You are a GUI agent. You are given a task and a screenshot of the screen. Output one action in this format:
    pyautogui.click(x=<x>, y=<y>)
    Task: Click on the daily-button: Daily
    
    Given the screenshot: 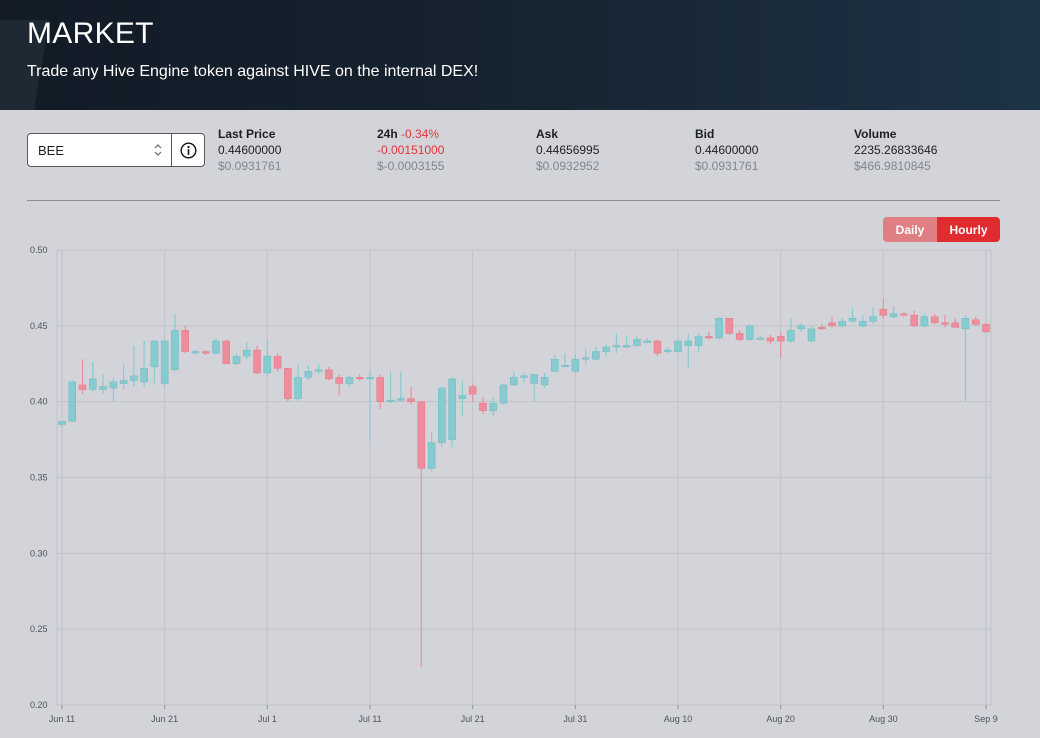 What is the action you would take?
    pyautogui.click(x=910, y=229)
    